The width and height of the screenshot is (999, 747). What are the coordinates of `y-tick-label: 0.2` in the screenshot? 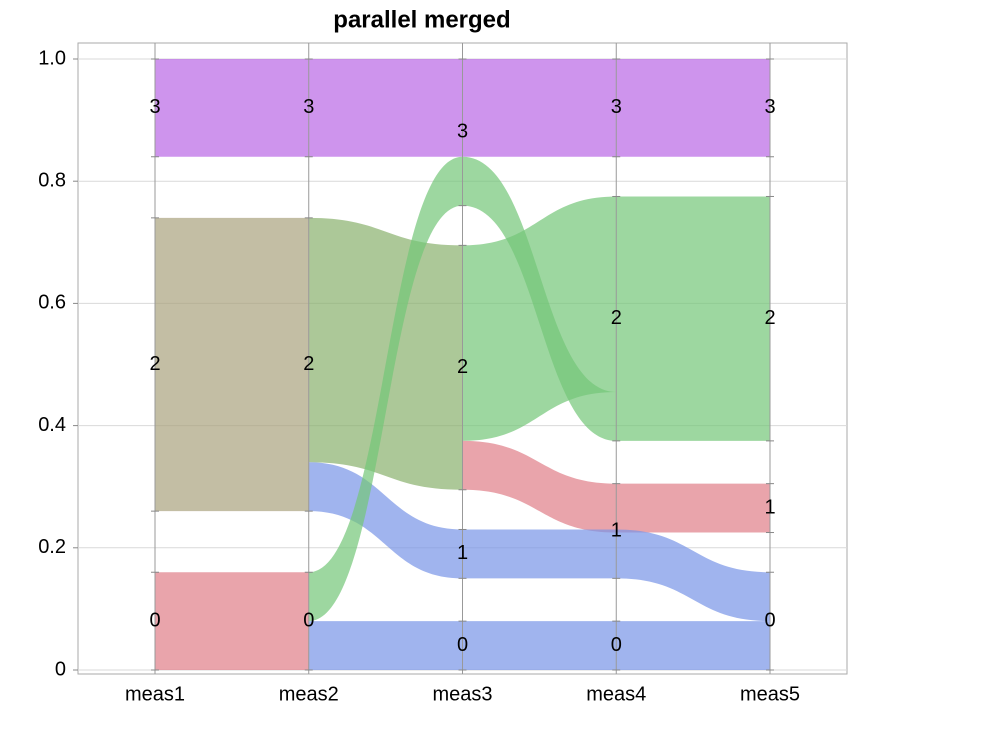 It's located at (52, 547).